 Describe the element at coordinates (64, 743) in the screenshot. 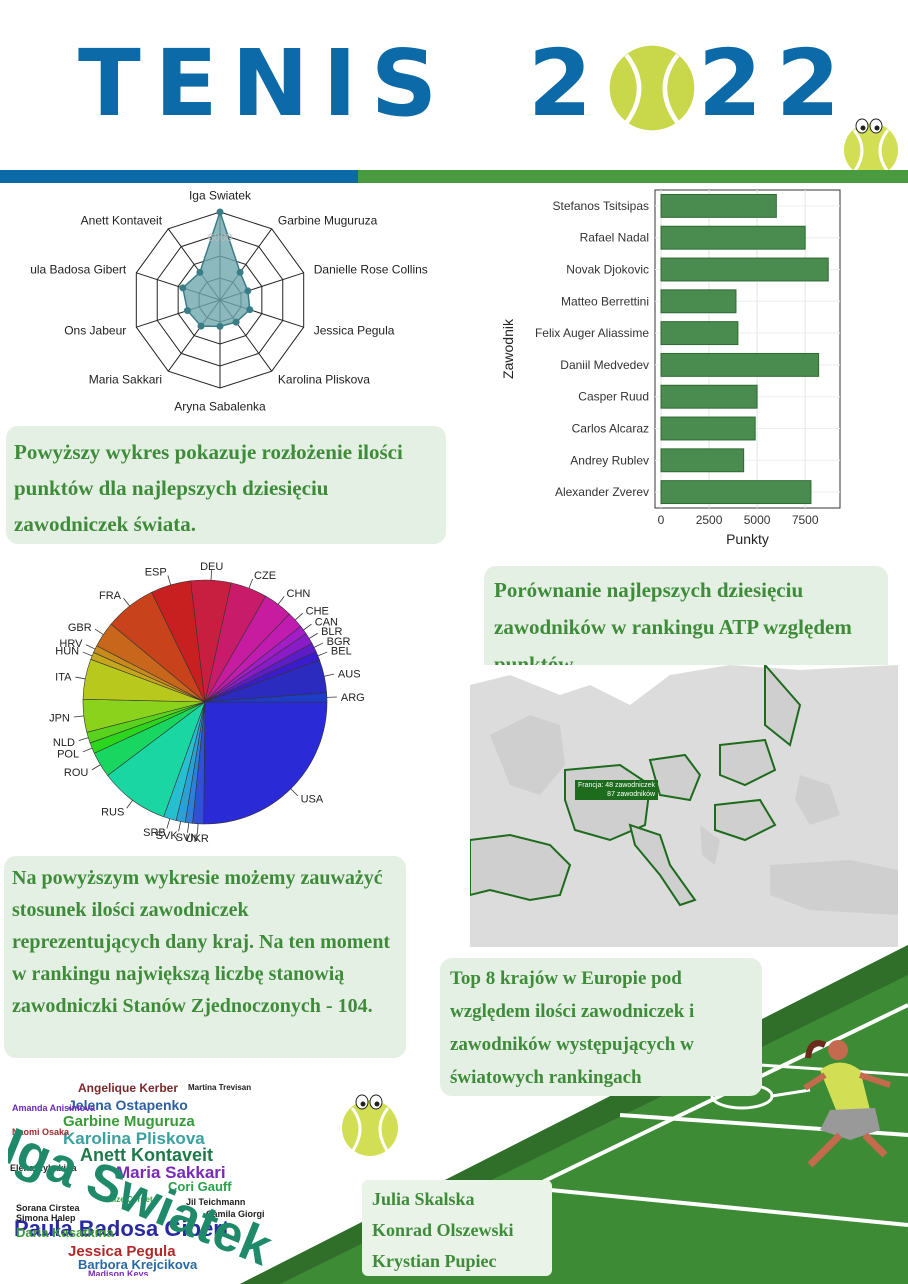

I see `pie-label: NLD` at that location.